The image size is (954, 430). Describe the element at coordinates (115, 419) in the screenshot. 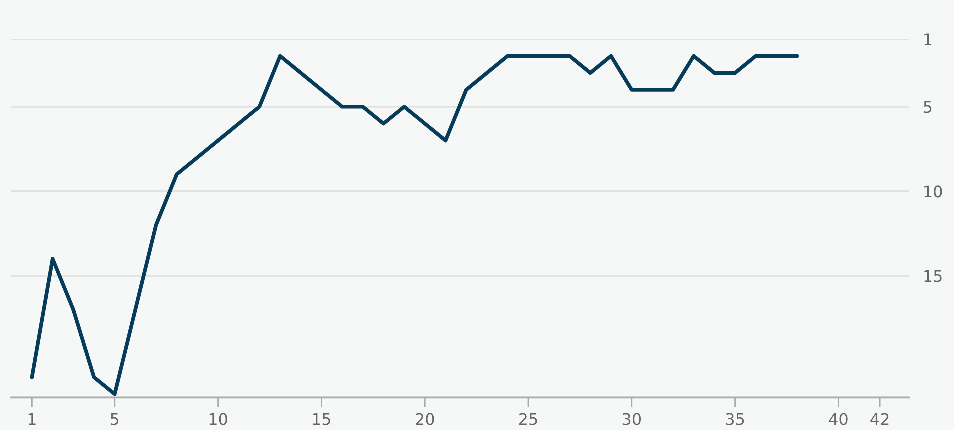

I see `x-tick-label: 5` at that location.